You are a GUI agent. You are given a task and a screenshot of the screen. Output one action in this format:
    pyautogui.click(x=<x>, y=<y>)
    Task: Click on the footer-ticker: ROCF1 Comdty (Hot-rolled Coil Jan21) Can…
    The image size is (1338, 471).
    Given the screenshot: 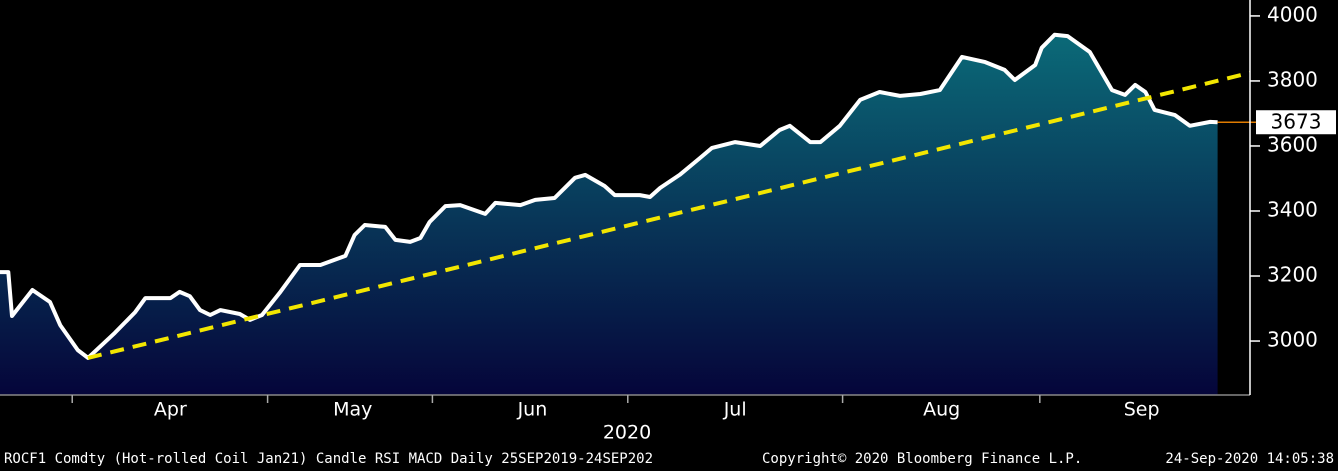 What is the action you would take?
    pyautogui.click(x=328, y=459)
    